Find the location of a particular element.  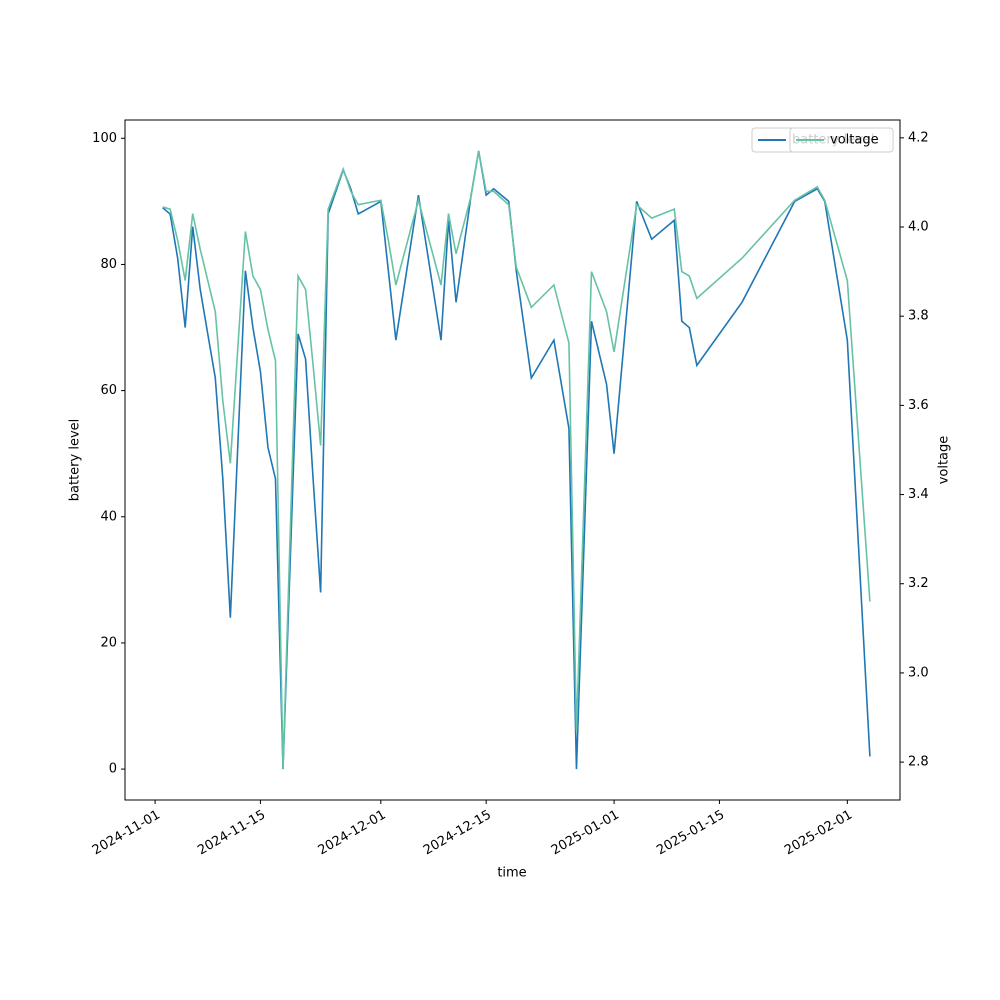

x-tick-label: 2025-02-01 is located at coordinates (818, 833).